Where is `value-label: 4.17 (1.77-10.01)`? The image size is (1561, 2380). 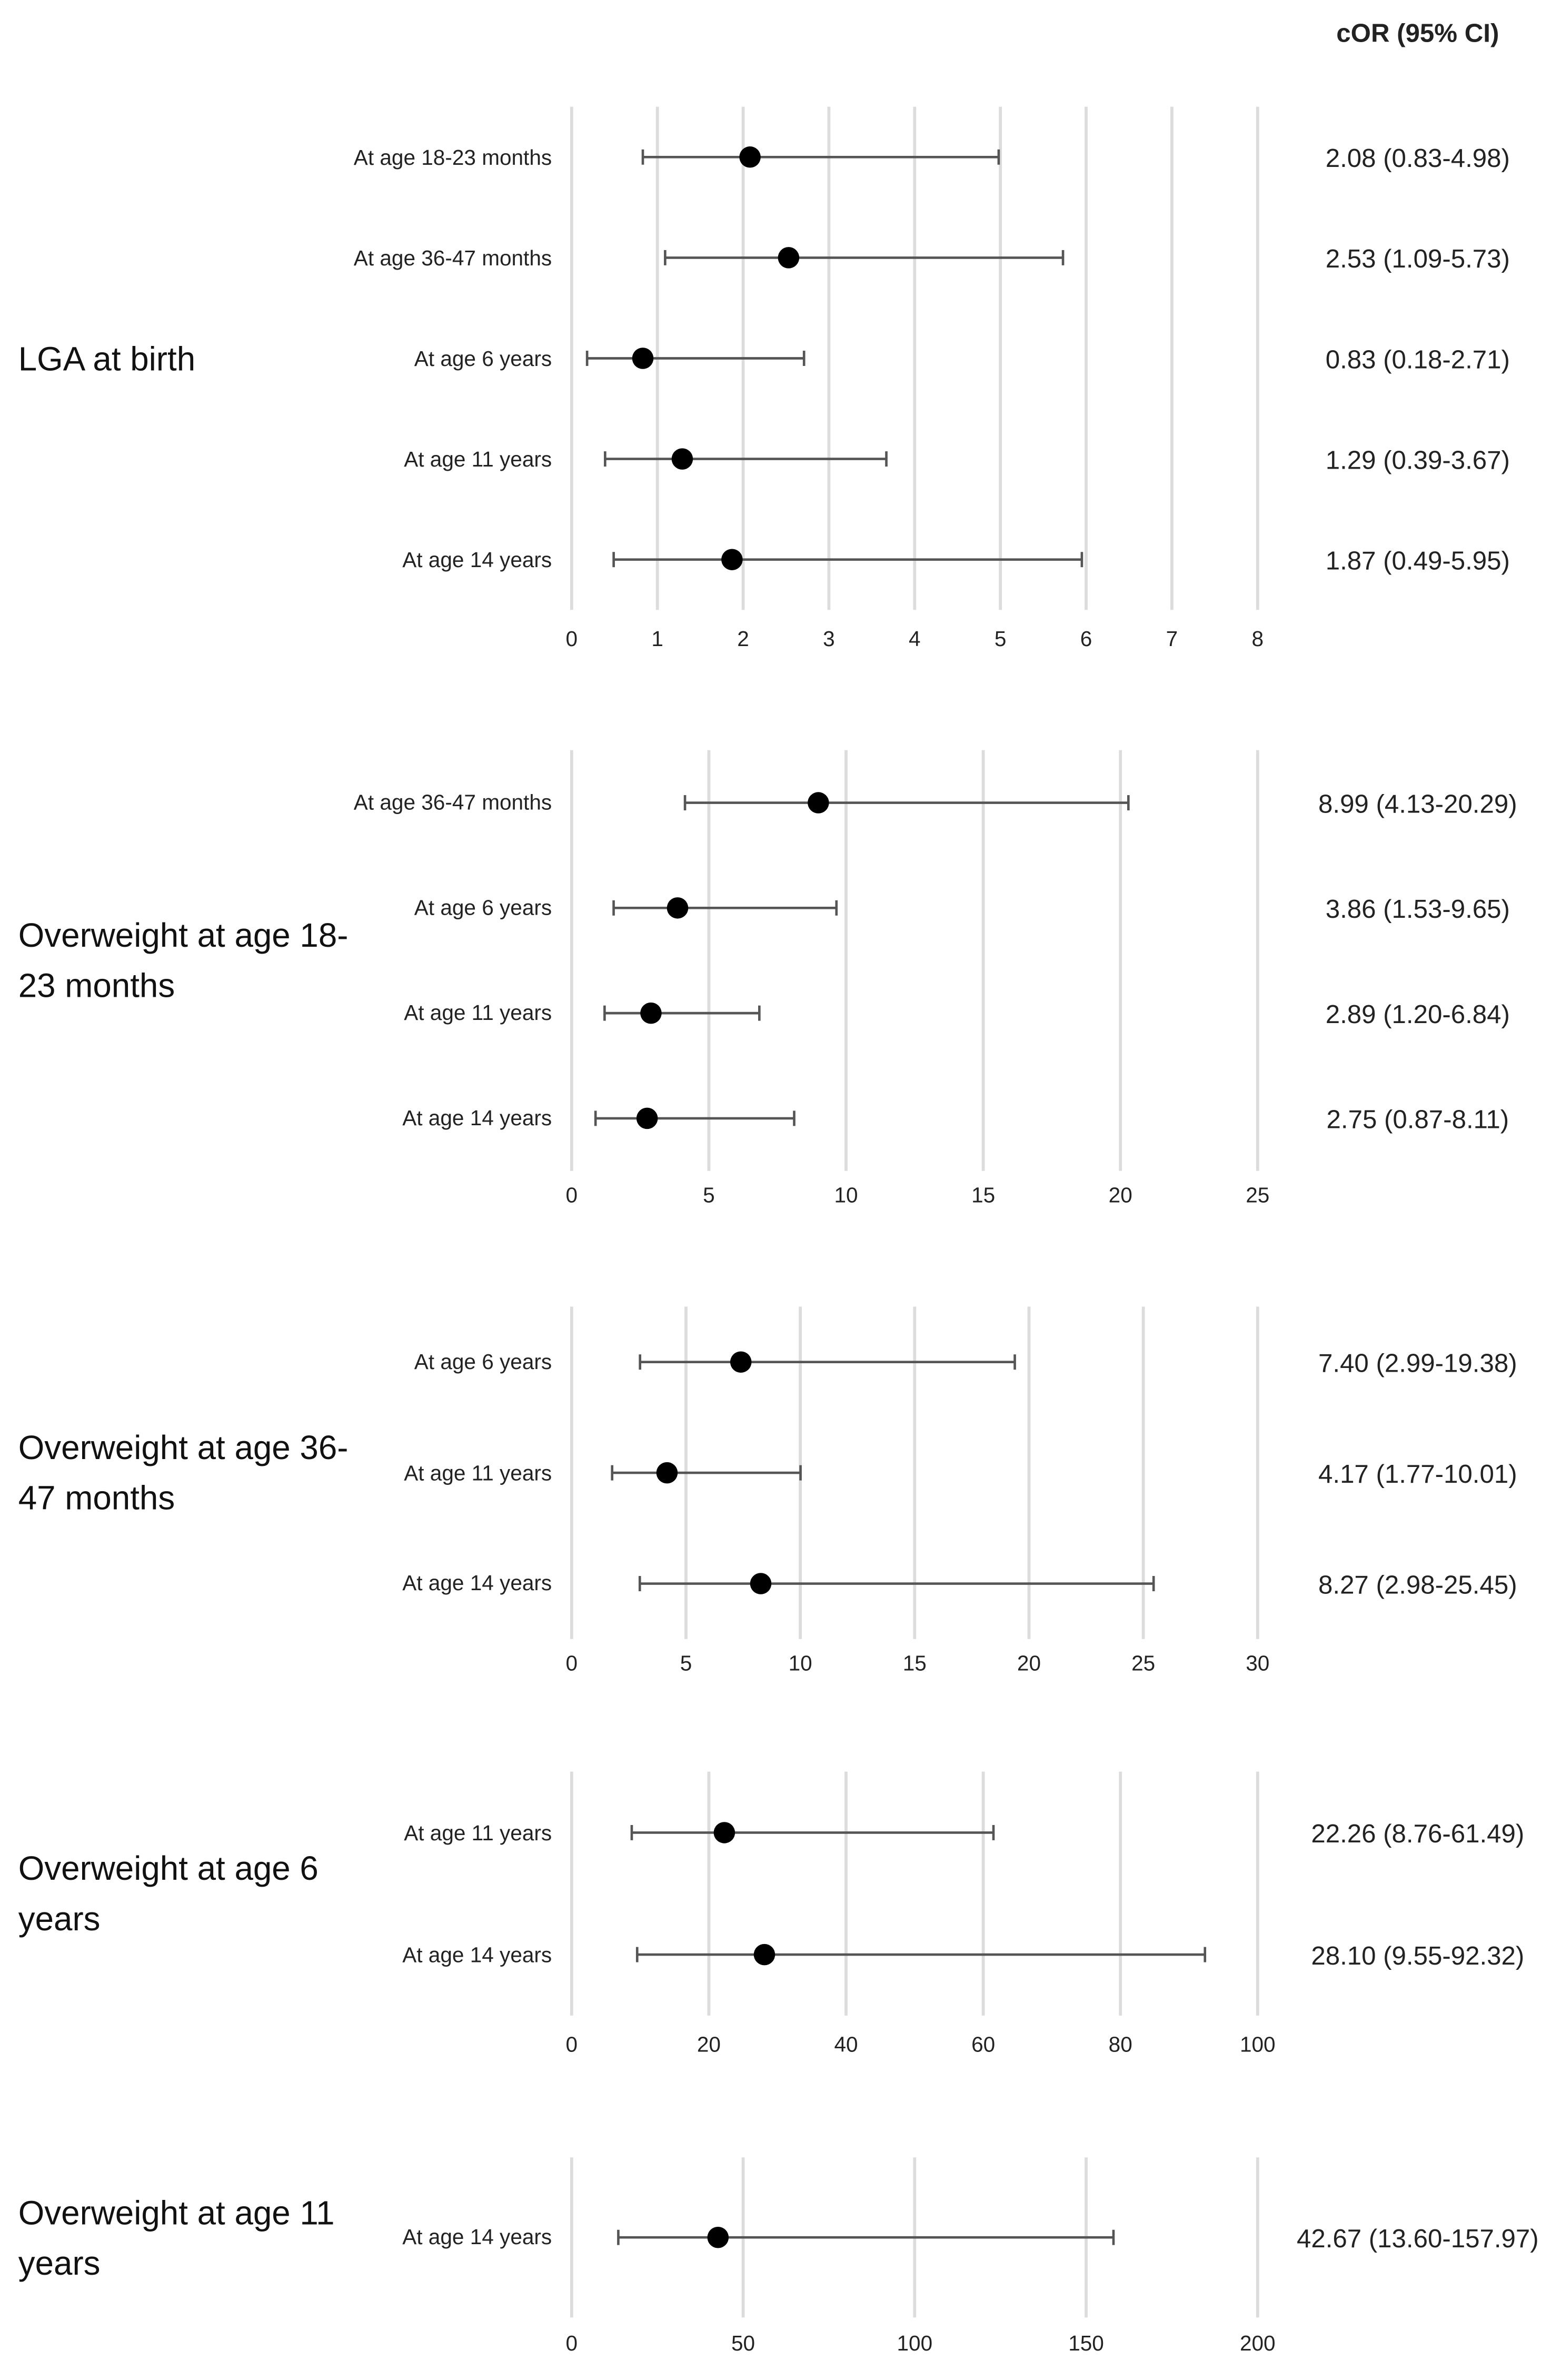
value-label: 4.17 (1.77-10.01) is located at coordinates (1417, 1474).